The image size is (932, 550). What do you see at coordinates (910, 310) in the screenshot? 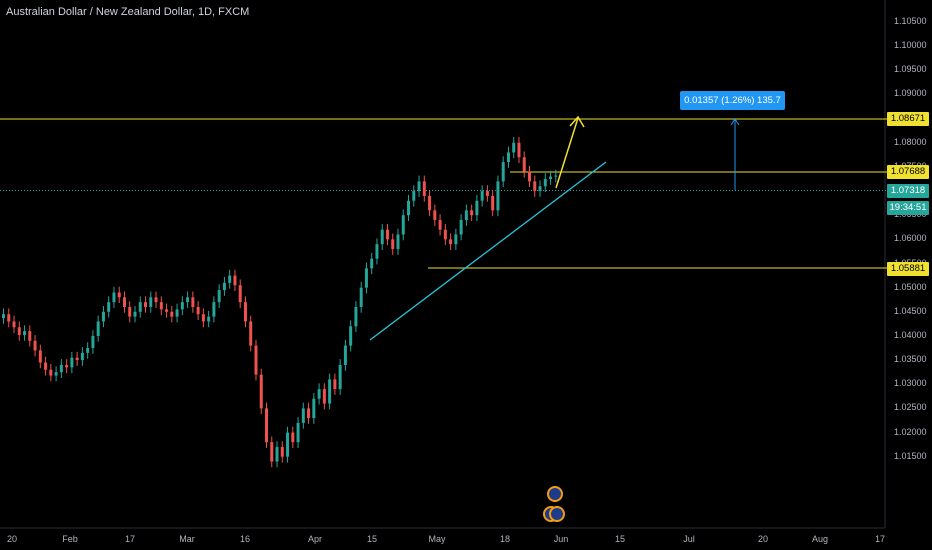
I see `price-tick-label: 1.04500` at bounding box center [910, 310].